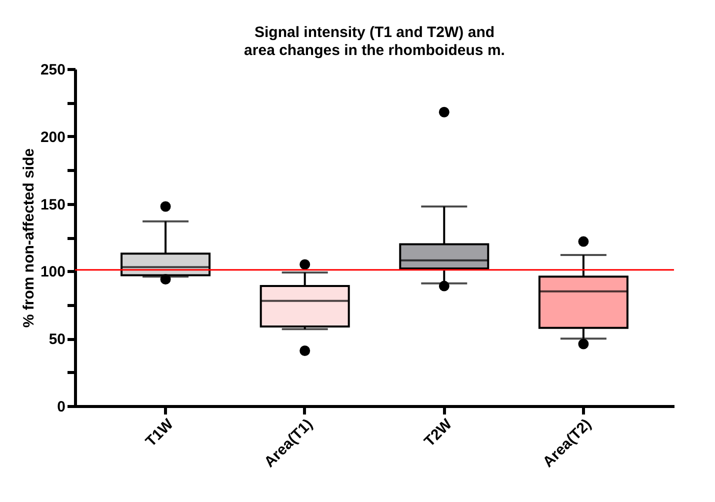 Image resolution: width=715 pixels, height=502 pixels. What do you see at coordinates (53, 70) in the screenshot?
I see `y-tick-label: 250` at bounding box center [53, 70].